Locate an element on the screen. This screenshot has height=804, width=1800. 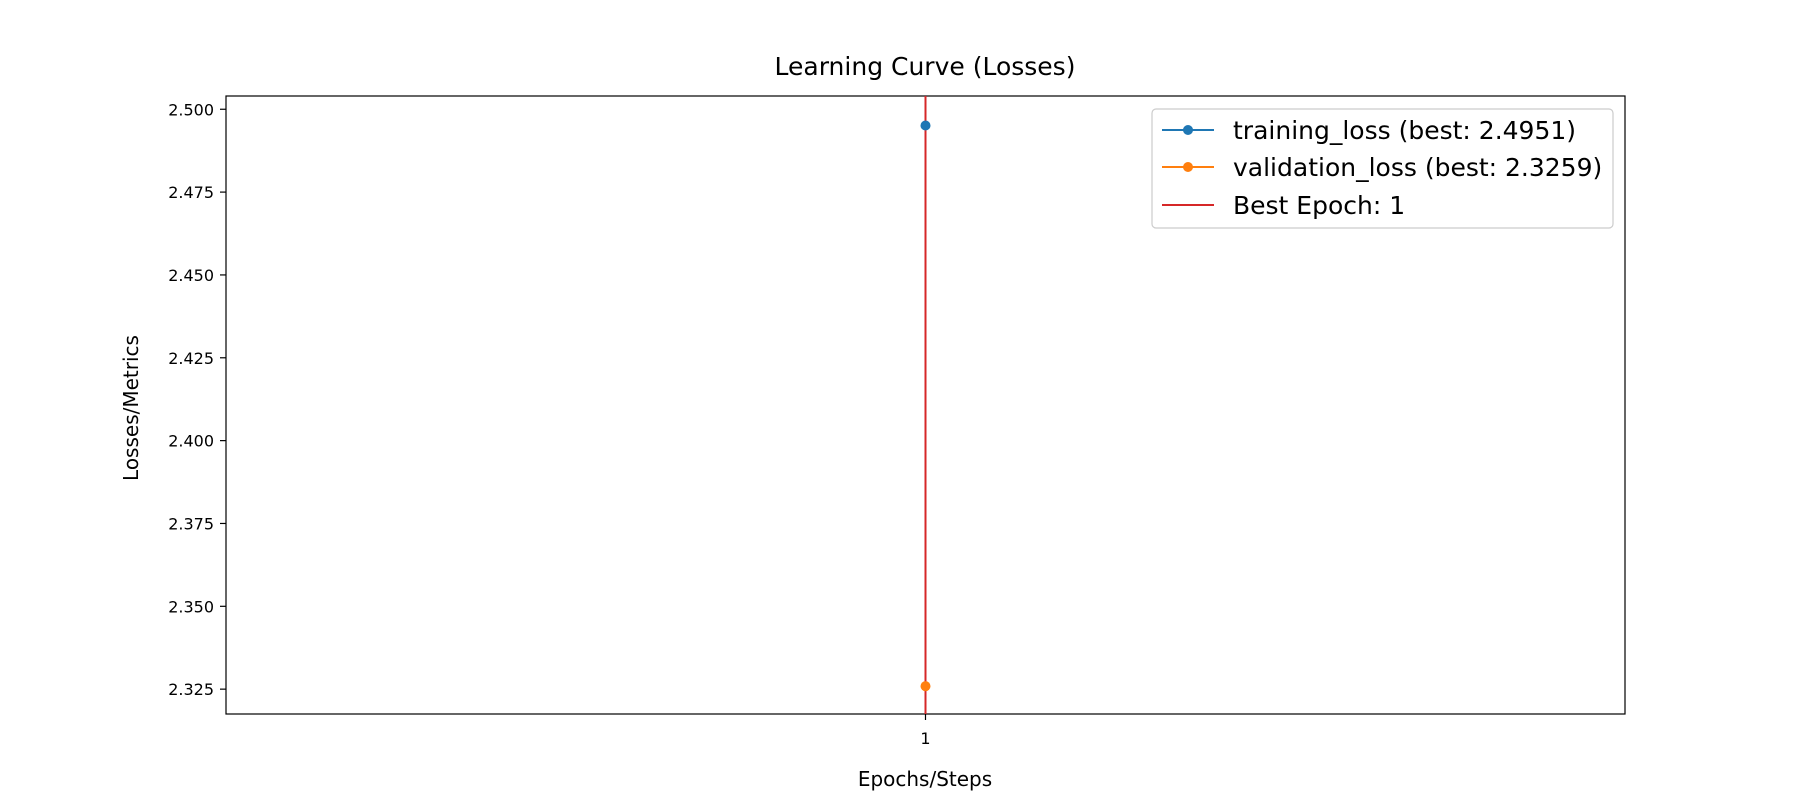
y-tick-label: 2.400 is located at coordinates (191, 441).